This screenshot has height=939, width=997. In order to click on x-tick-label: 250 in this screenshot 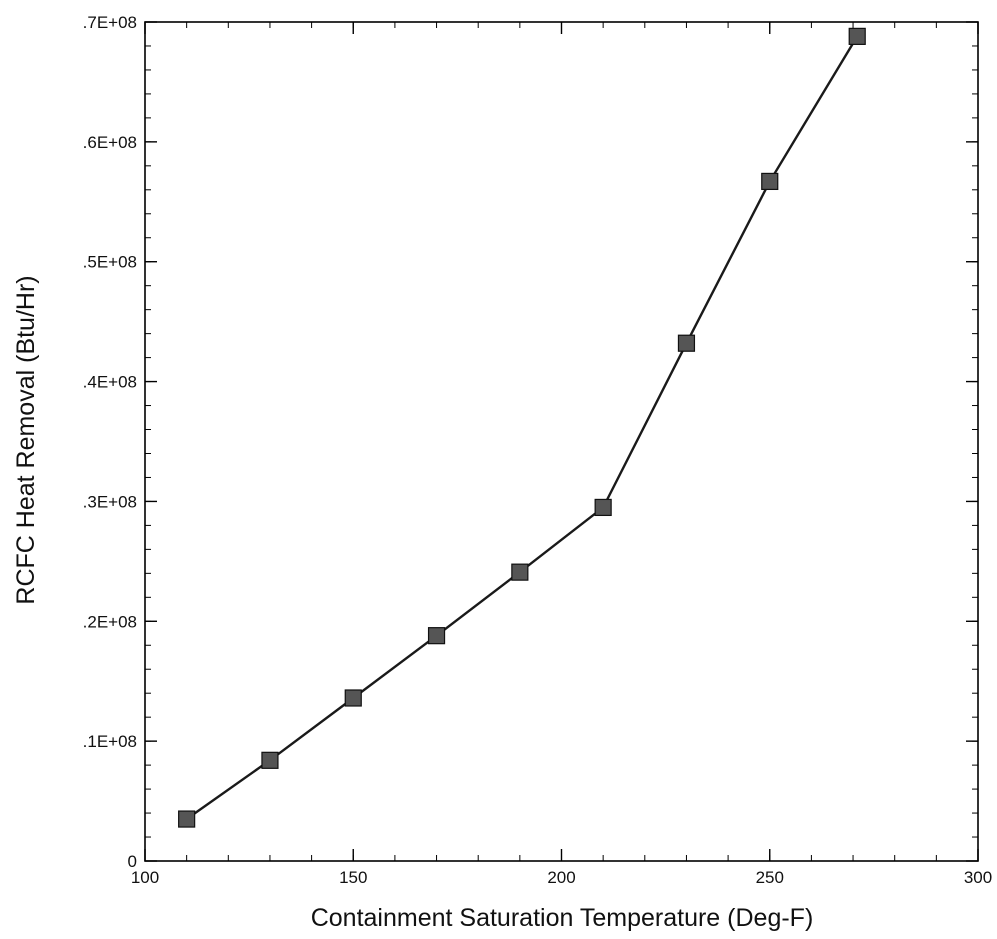, I will do `click(770, 877)`.